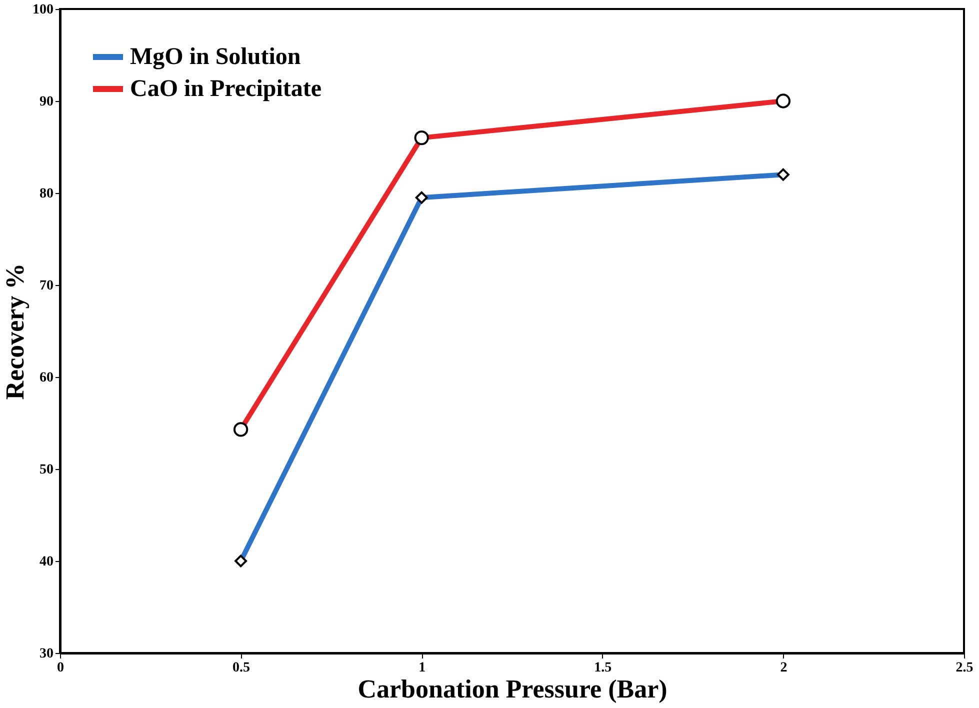 The width and height of the screenshot is (979, 708). Describe the element at coordinates (60, 668) in the screenshot. I see `x-tick-label: 0` at that location.